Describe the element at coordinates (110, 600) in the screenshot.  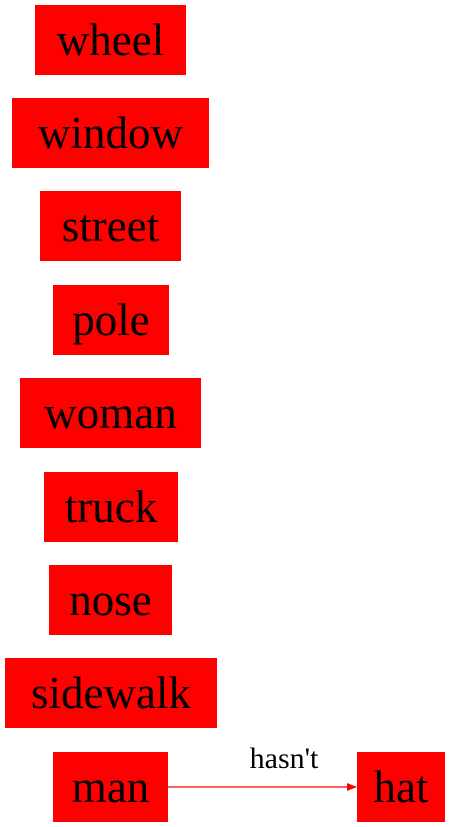
I see `node-nose: nose` at that location.